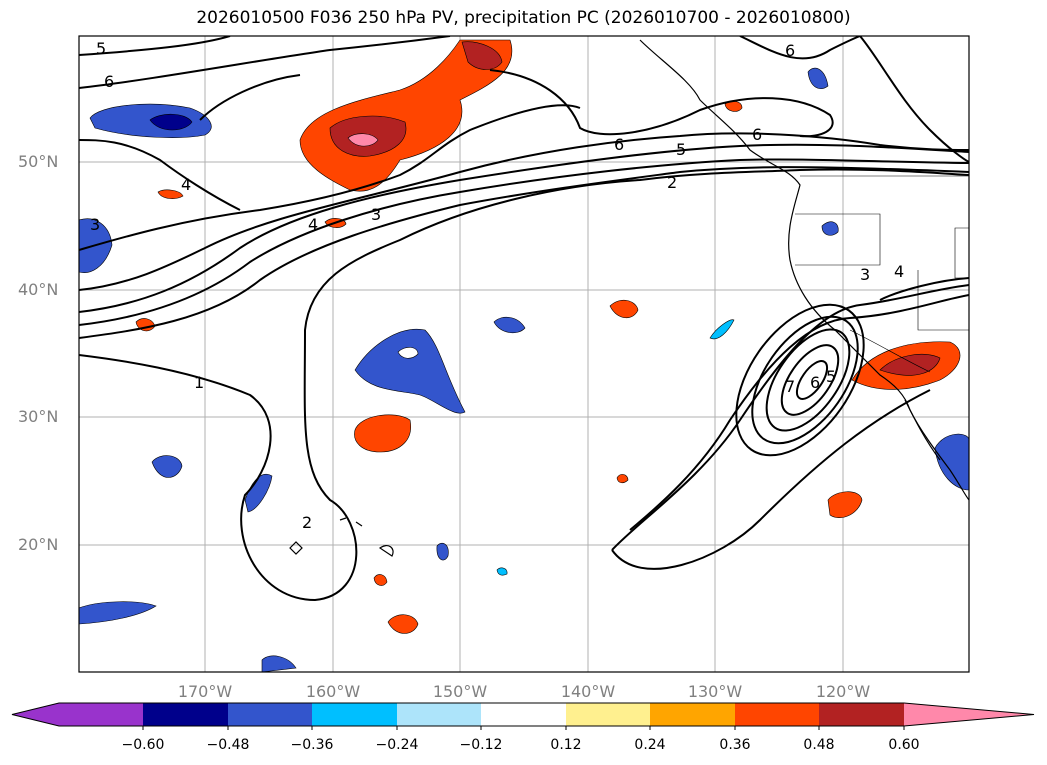 This screenshot has width=1047, height=765. Describe the element at coordinates (715, 691) in the screenshot. I see `lon-label: 130°W` at that location.